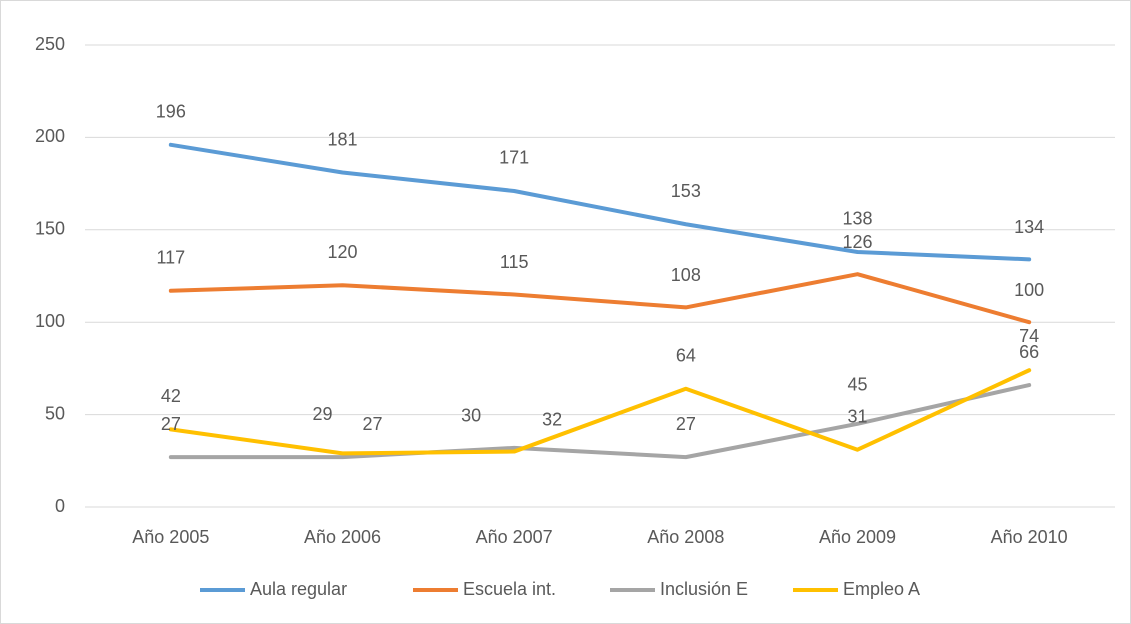  I want to click on data-label: 117, so click(170, 258).